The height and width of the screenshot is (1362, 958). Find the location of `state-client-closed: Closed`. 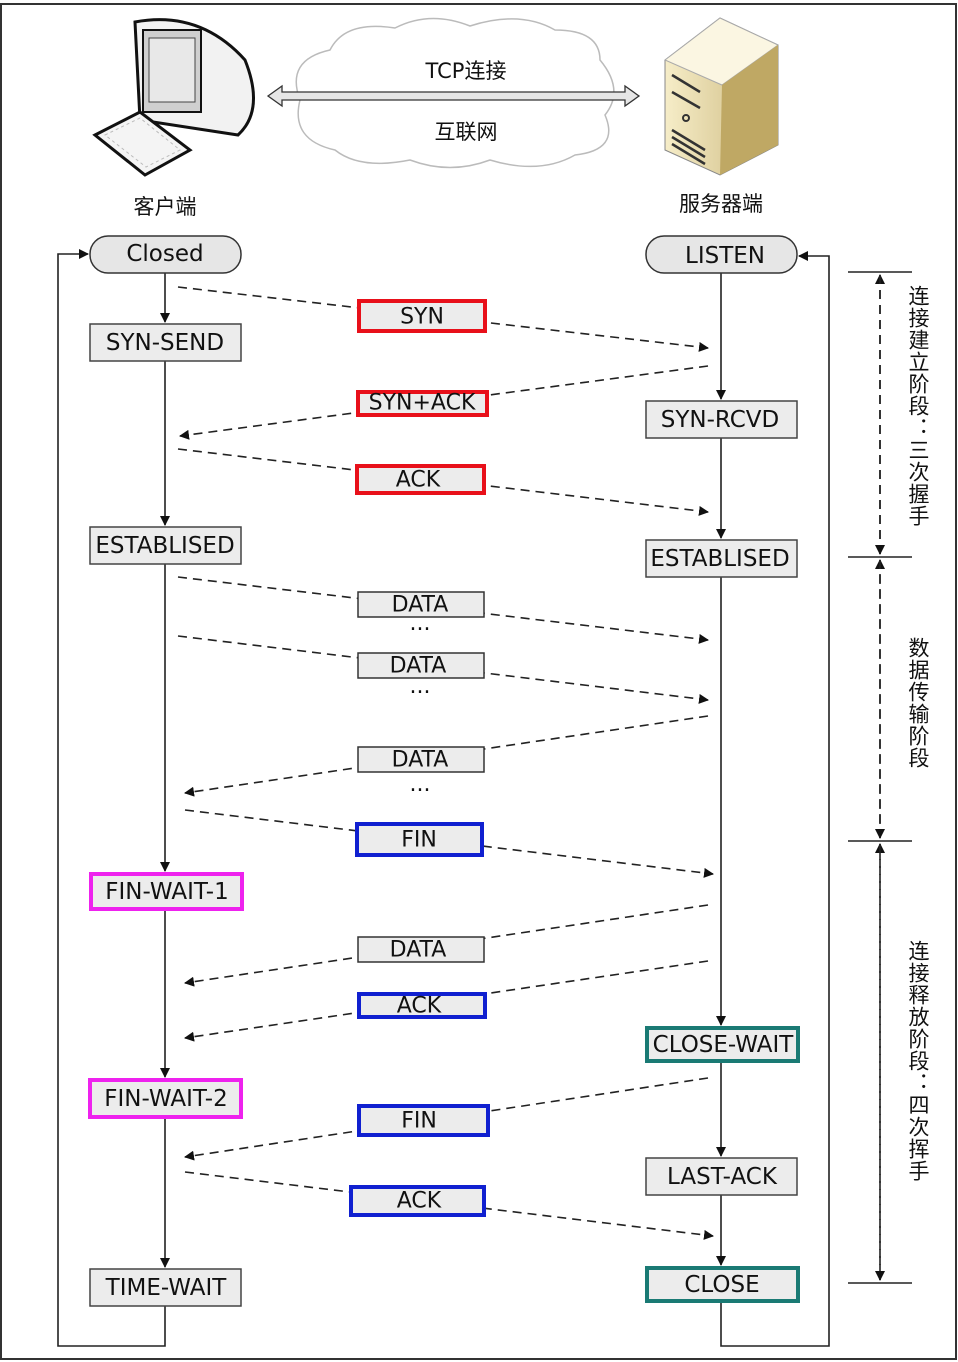

state-client-closed: Closed is located at coordinates (165, 254).